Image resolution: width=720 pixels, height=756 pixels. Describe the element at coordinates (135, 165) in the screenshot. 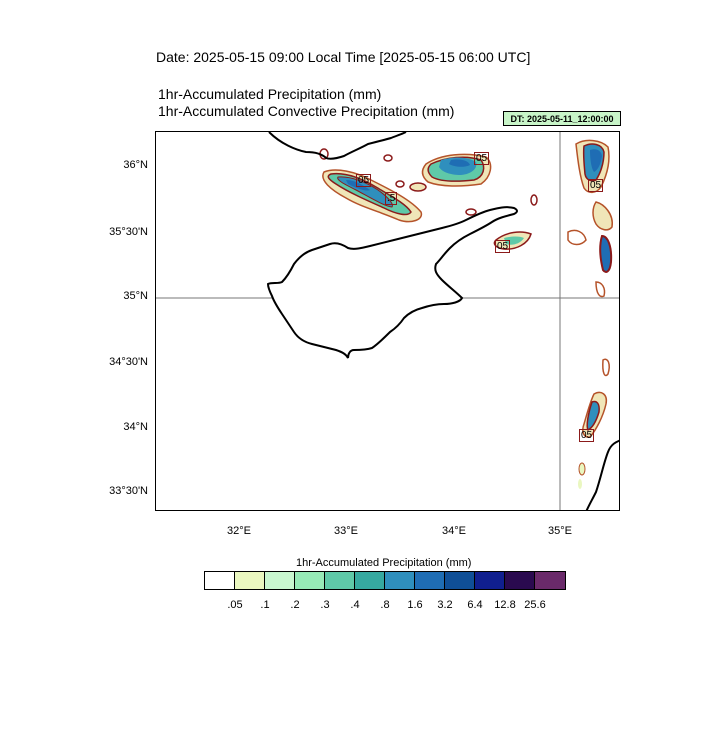

I see `lat-label-36n: 36°N` at that location.